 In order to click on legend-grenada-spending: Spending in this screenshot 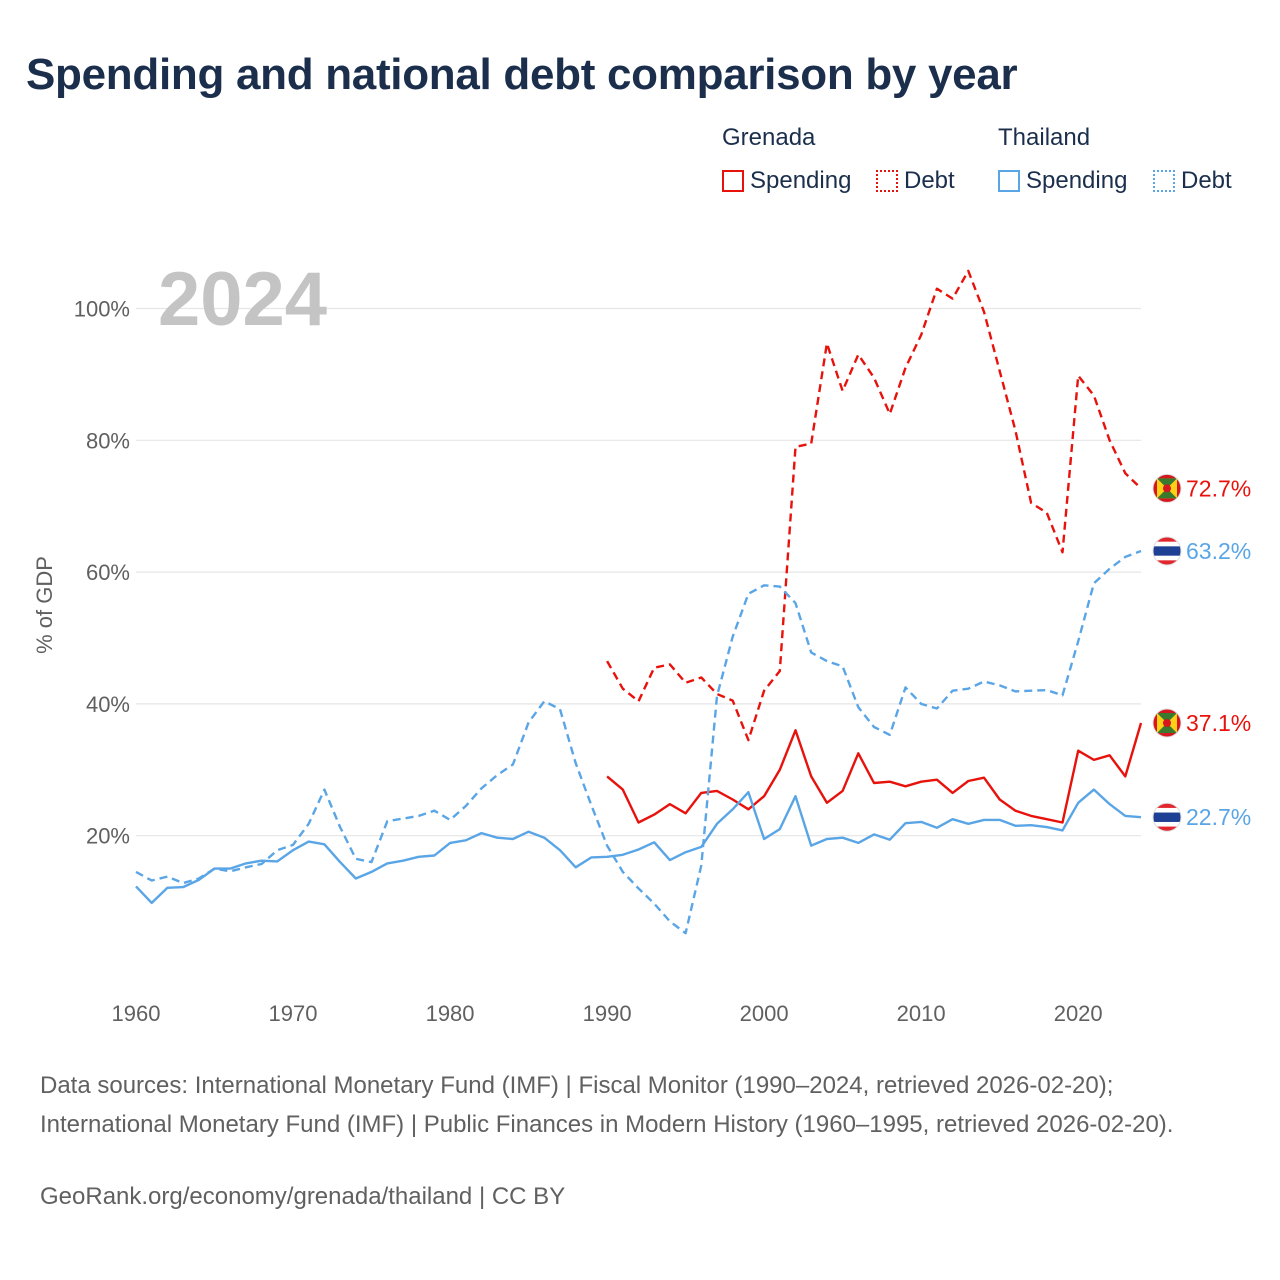, I will do `click(786, 181)`.